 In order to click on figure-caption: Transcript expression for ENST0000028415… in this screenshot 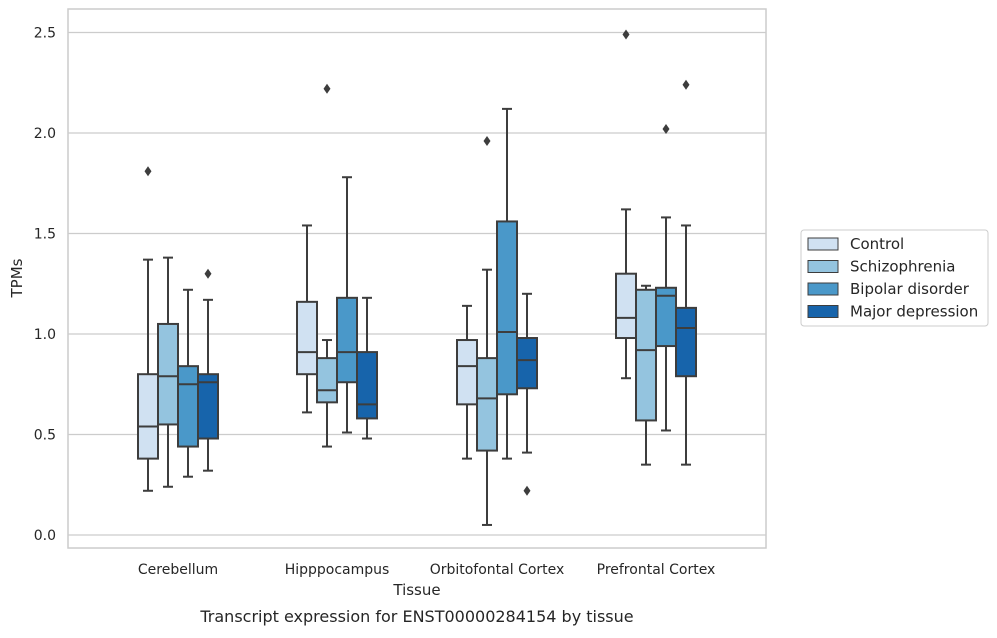, I will do `click(416, 616)`.